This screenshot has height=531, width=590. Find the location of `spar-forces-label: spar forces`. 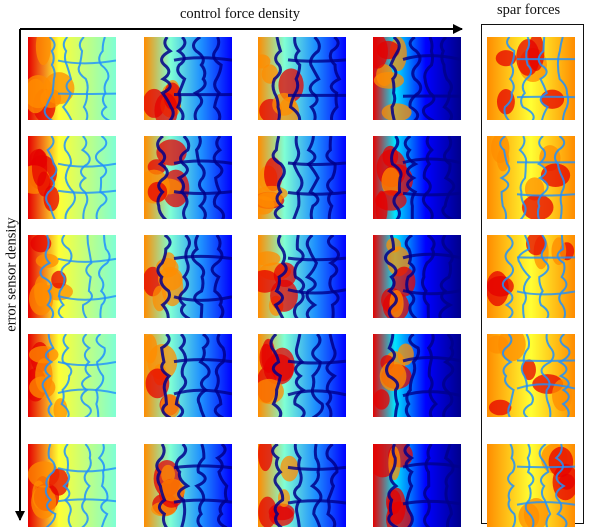

spar-forces-label: spar forces is located at coordinates (529, 10).